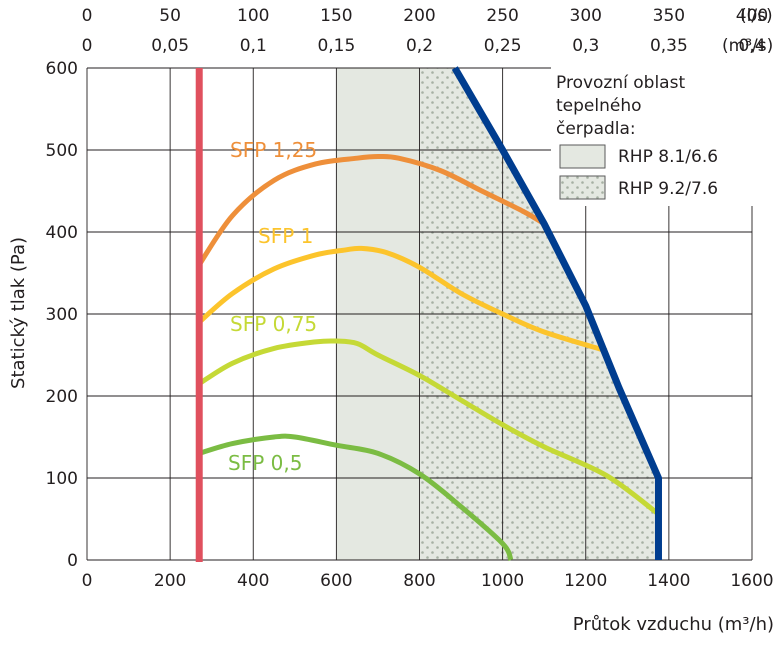  What do you see at coordinates (751, 581) in the screenshot?
I see `x-tick-label: 1600` at bounding box center [751, 581].